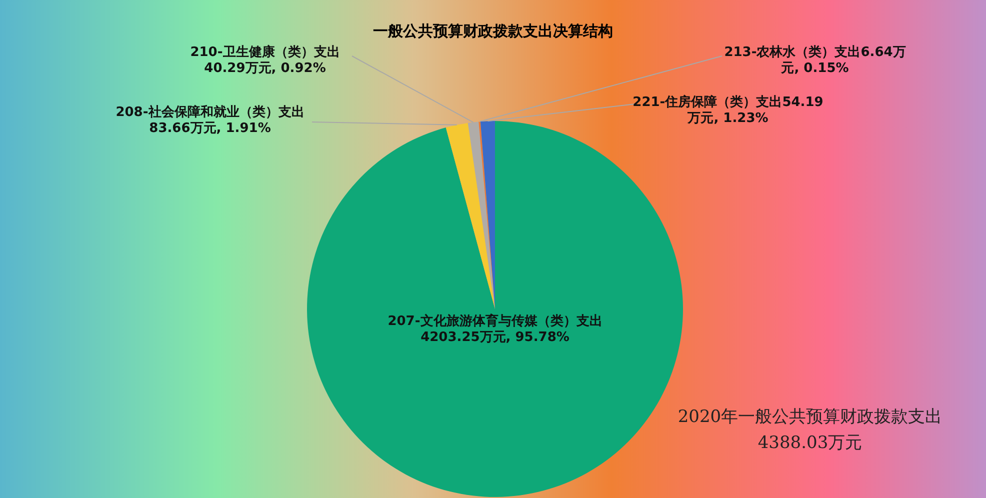  I want to click on slice-label: 208-社会保障和就业（类）支出, so click(210, 112).